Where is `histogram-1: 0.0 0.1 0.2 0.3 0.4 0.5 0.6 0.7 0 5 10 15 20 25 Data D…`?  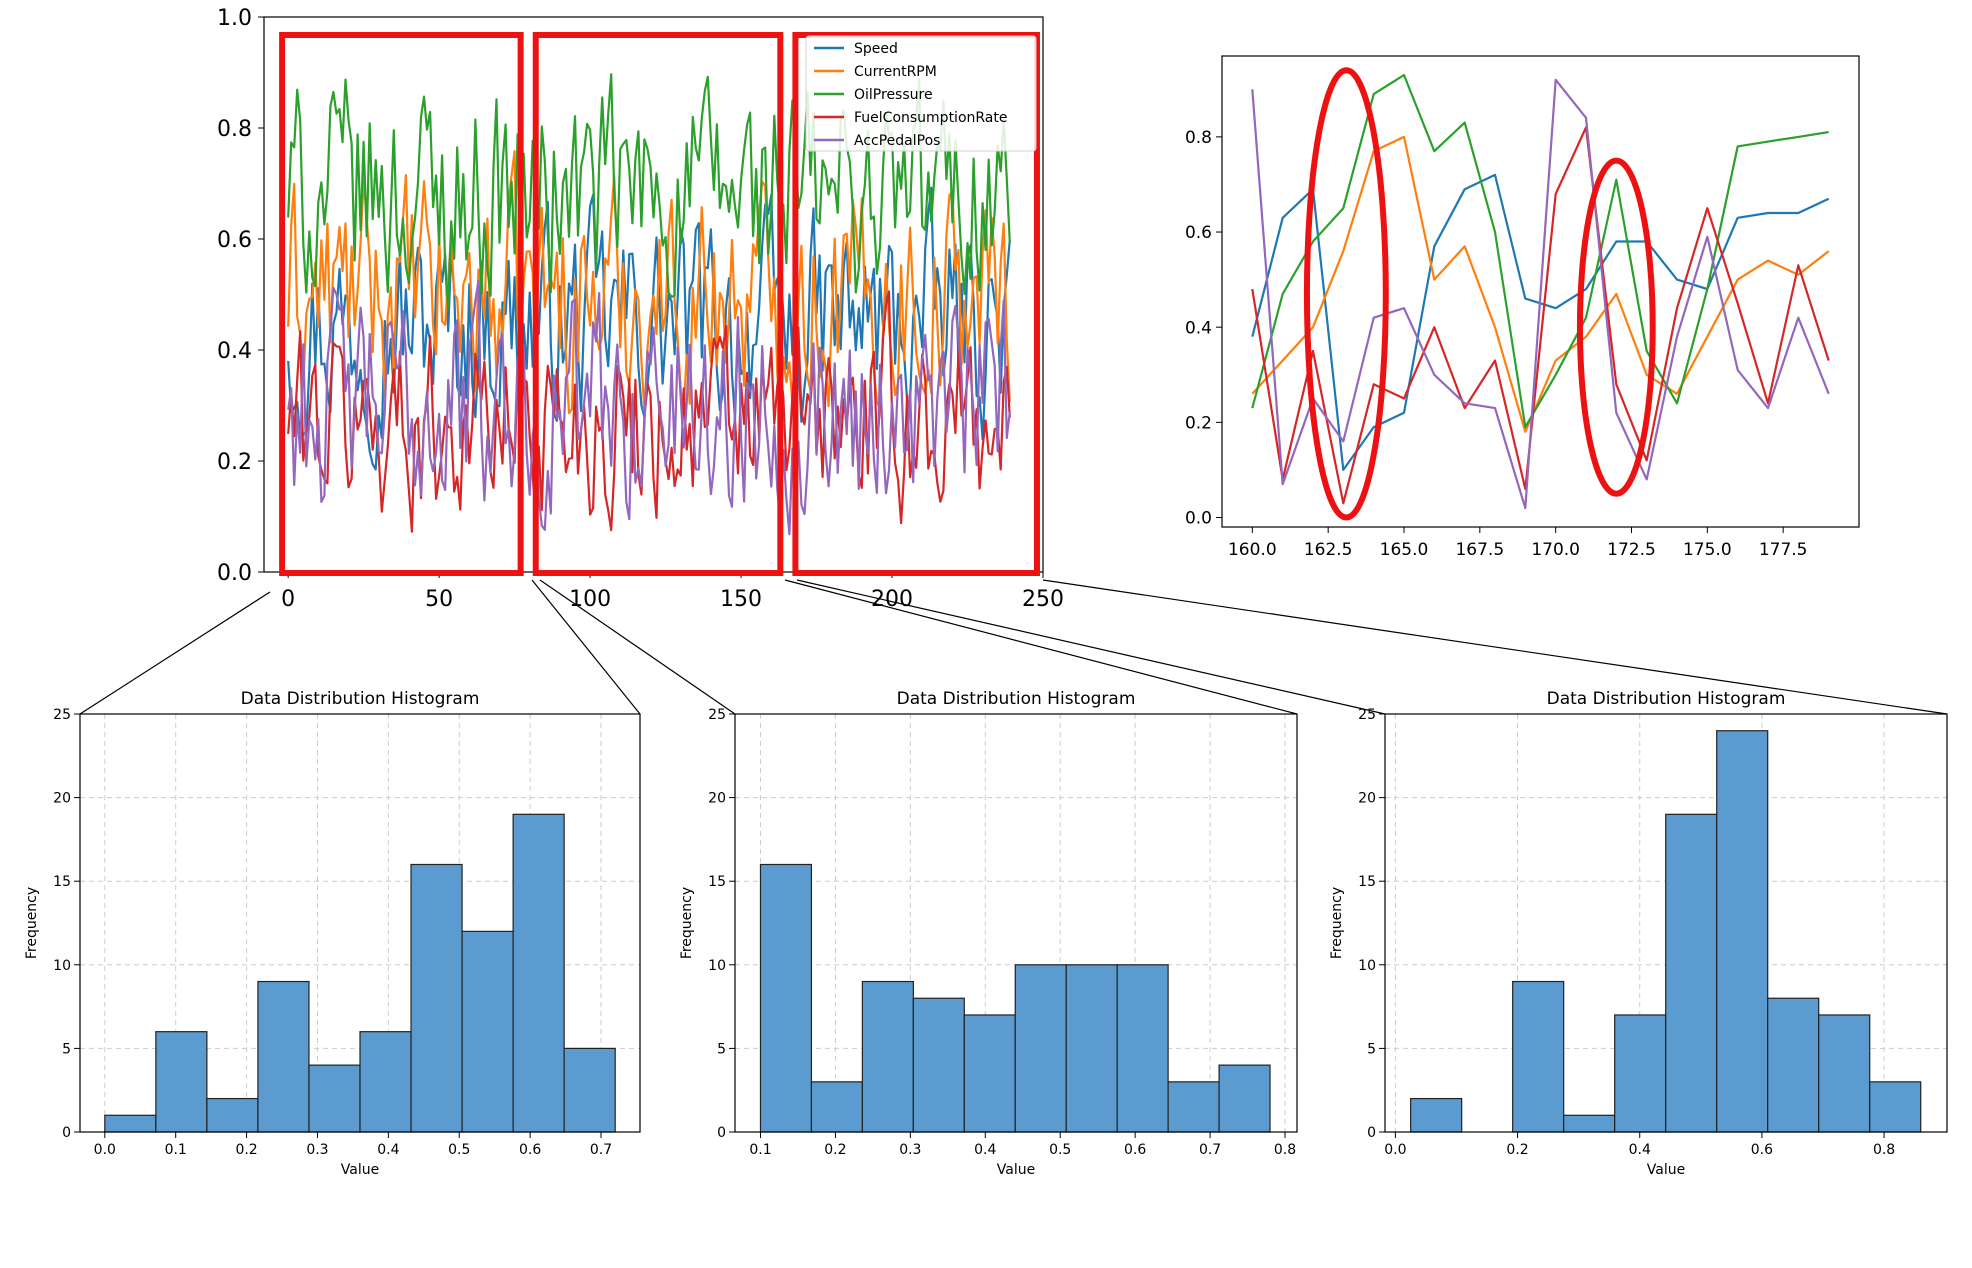 histogram-1: 0.0 0.1 0.2 0.3 0.4 0.5 0.6 0.7 0 5 10 15 20 25 Data D… is located at coordinates (332, 933).